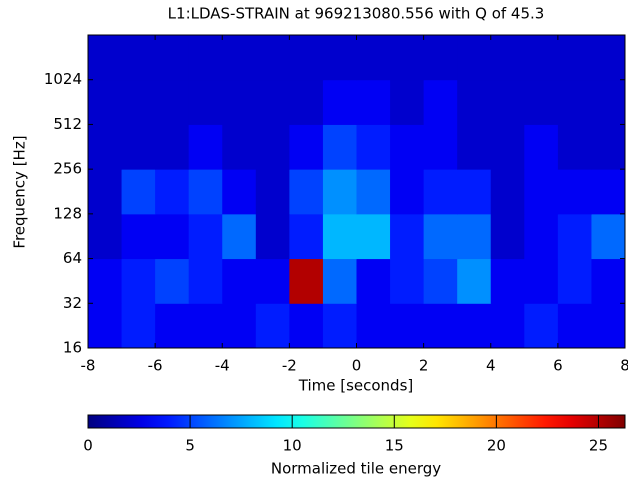 The height and width of the screenshot is (481, 628). I want to click on colorbar, so click(356, 421).